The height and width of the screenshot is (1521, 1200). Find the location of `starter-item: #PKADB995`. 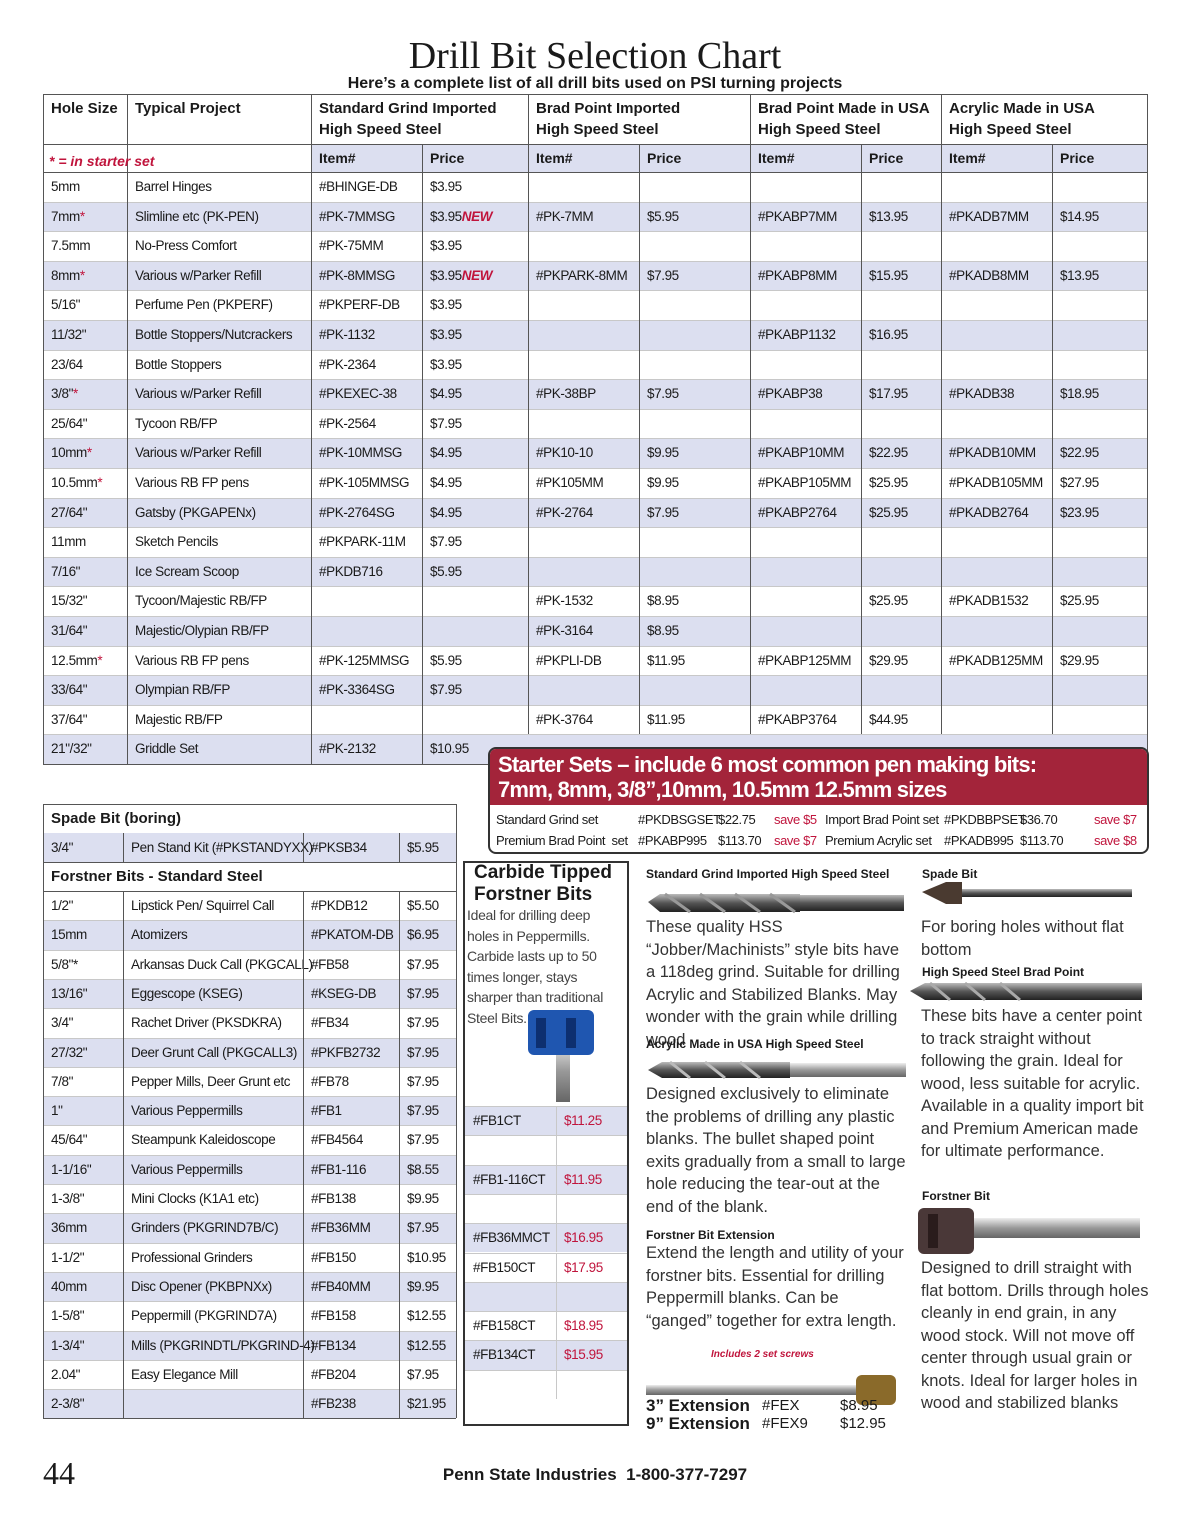

starter-item: #PKADB995 is located at coordinates (979, 840).